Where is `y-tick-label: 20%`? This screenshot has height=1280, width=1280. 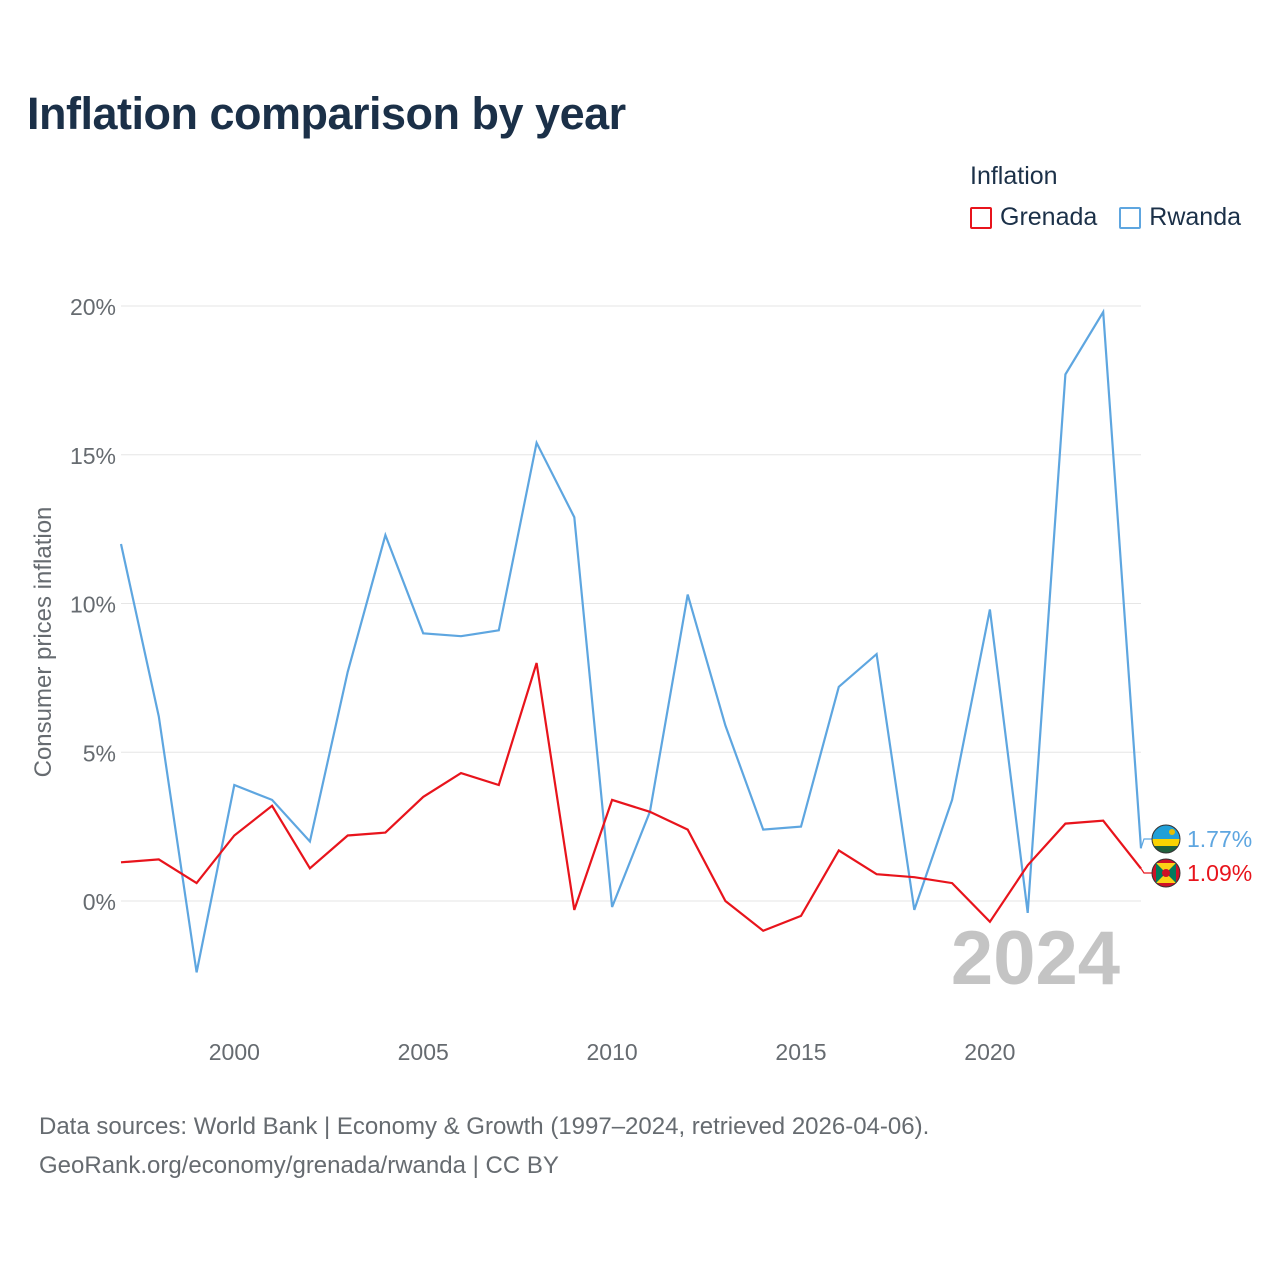 y-tick-label: 20% is located at coordinates (93, 307).